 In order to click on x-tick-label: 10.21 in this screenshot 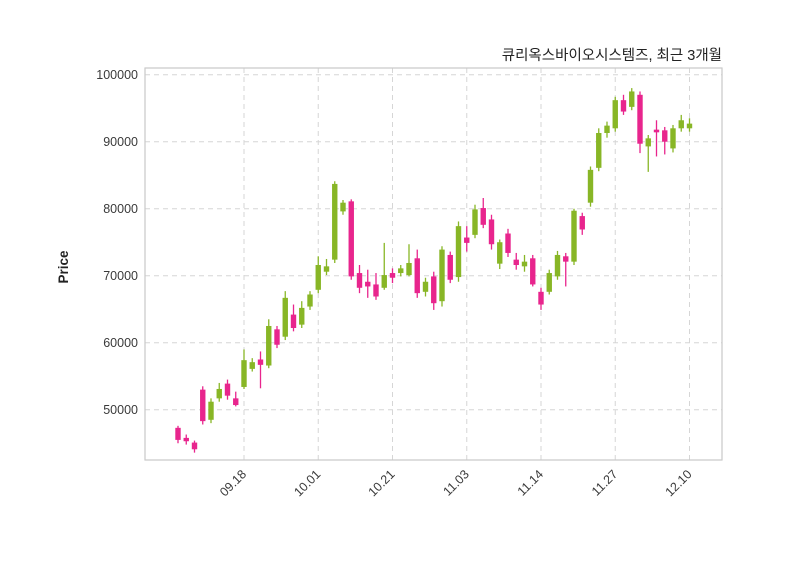, I will do `click(382, 483)`.